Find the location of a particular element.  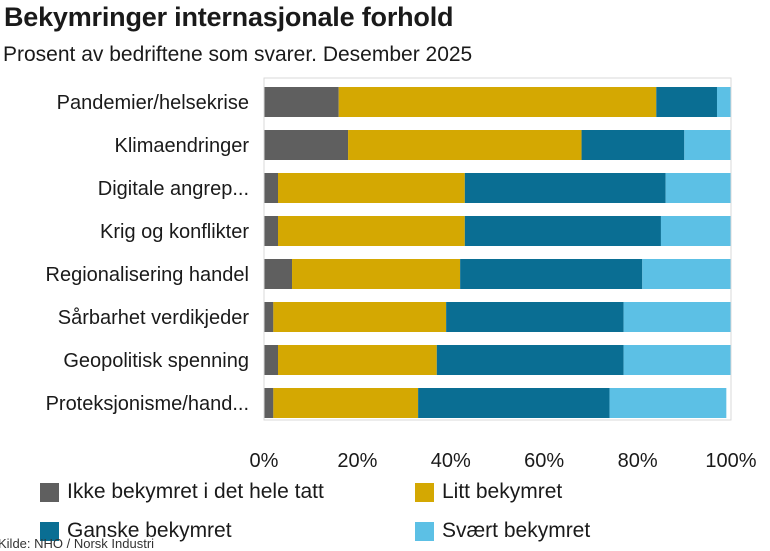

legend-item-ganske-bekymret: Ganske bekymret is located at coordinates (136, 531).